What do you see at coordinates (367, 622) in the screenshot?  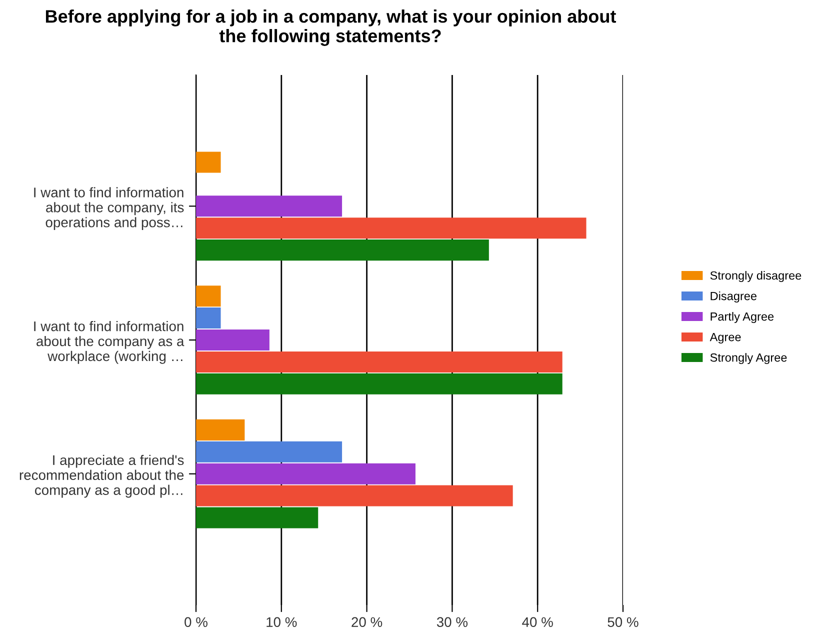 I see `x-tick-label: 20 %` at bounding box center [367, 622].